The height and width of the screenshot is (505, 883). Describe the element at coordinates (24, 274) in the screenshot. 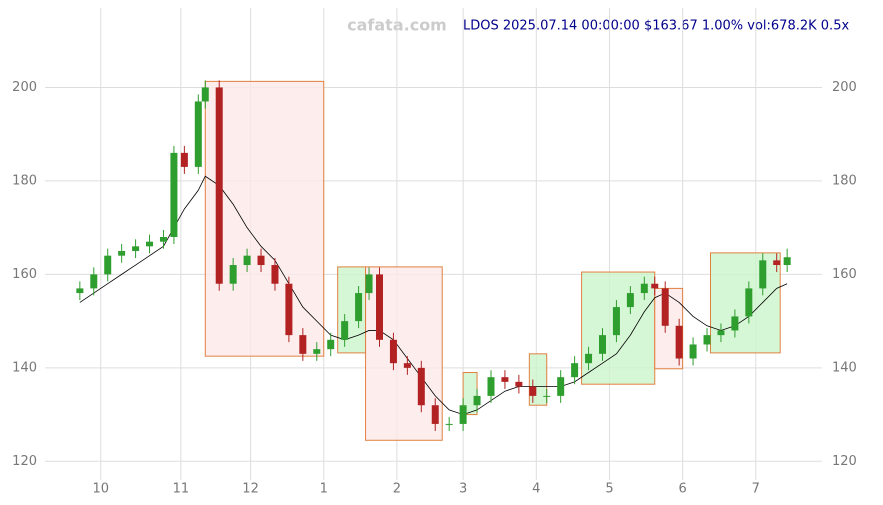

I see `y-tick-label: 160` at that location.